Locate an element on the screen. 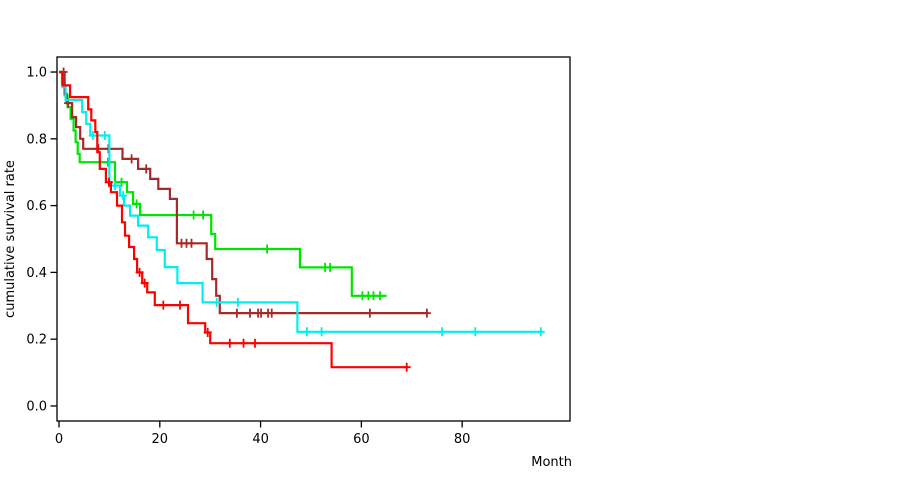  y-axis-tick-label: 0.0 is located at coordinates (36, 406).